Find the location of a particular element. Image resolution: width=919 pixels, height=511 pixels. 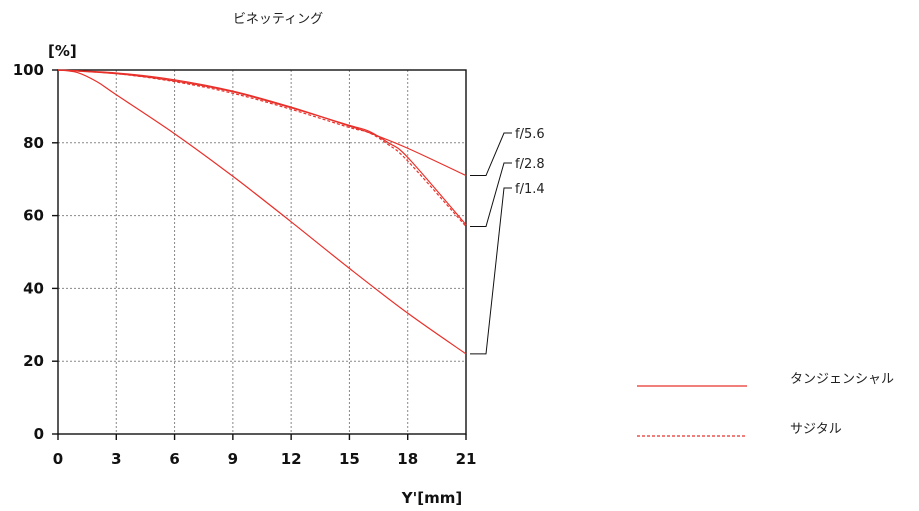

y-tick-label: 60 is located at coordinates (33, 216).